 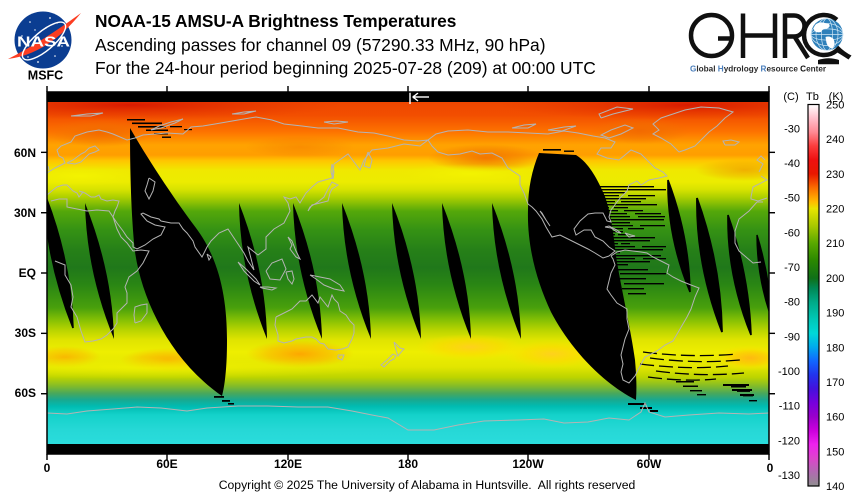 What do you see at coordinates (25, 393) in the screenshot?
I see `svg-text: 60S` at bounding box center [25, 393].